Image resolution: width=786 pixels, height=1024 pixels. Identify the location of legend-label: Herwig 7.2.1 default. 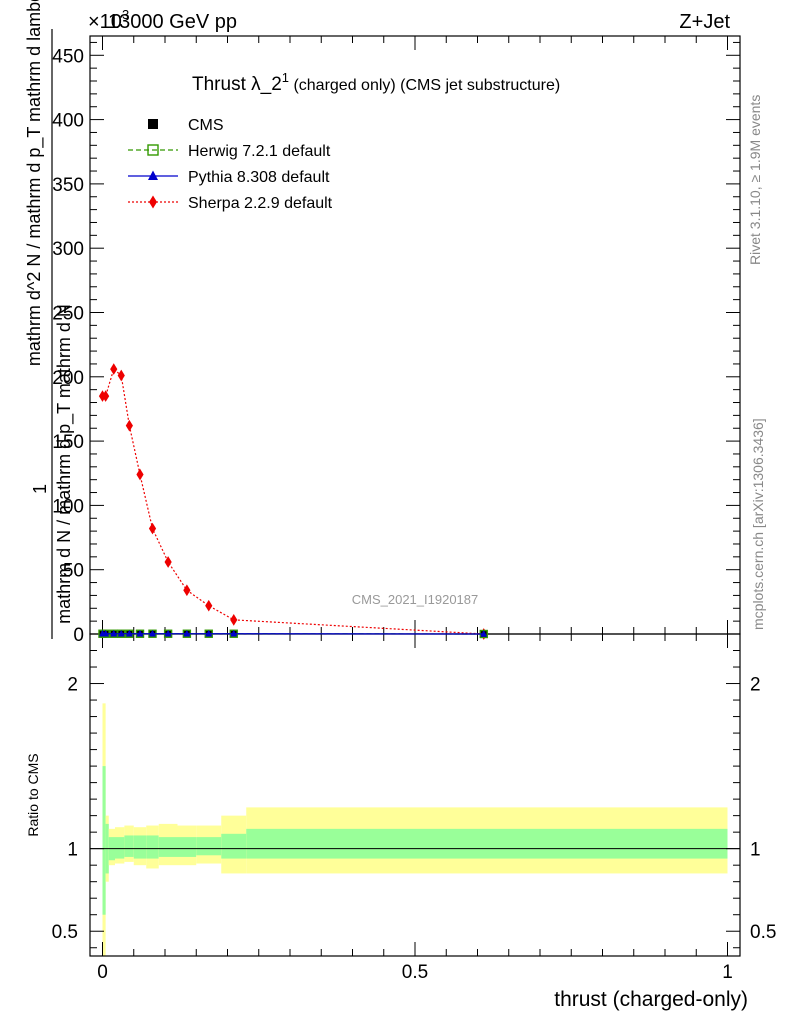
(259, 151).